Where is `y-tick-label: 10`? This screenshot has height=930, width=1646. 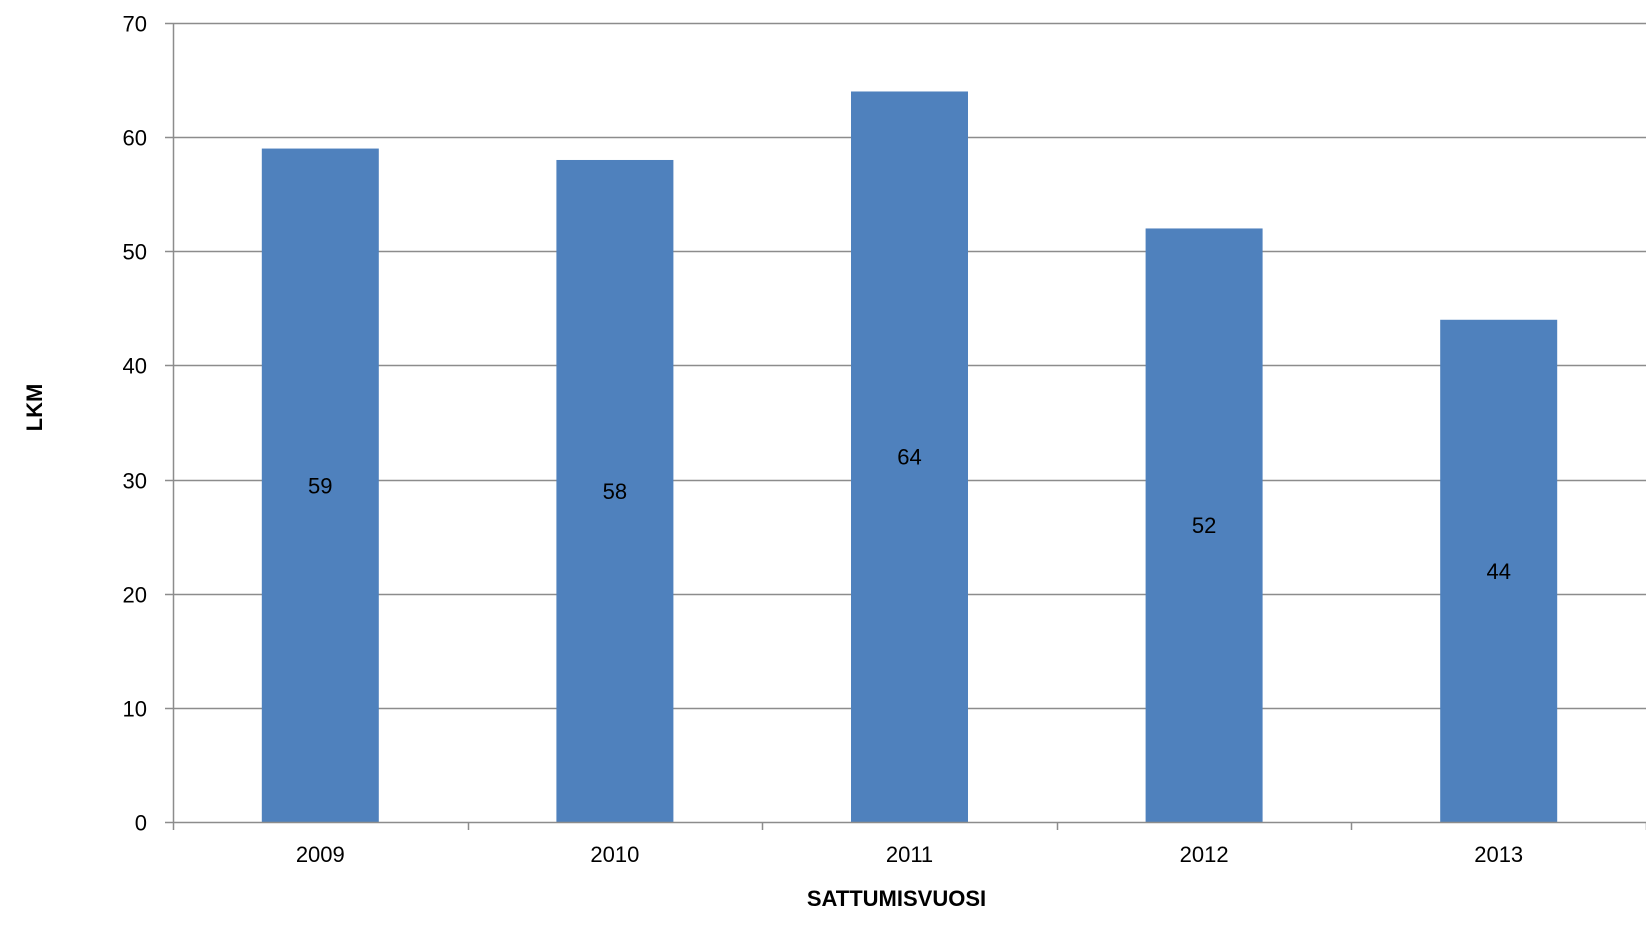 y-tick-label: 10 is located at coordinates (135, 709).